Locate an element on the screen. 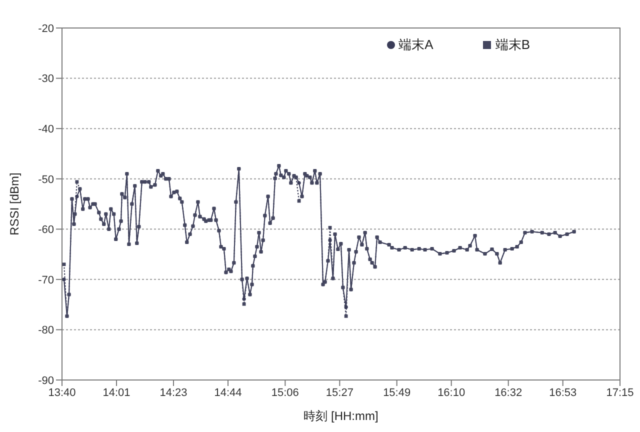 This screenshot has width=640, height=432. y-axis-title: RSSI [dBm] is located at coordinates (14, 204).